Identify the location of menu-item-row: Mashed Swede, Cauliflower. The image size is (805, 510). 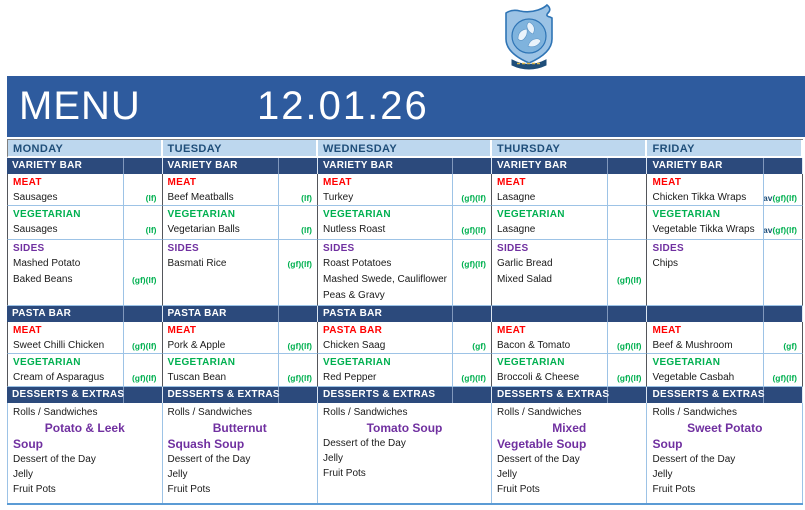
(404, 280).